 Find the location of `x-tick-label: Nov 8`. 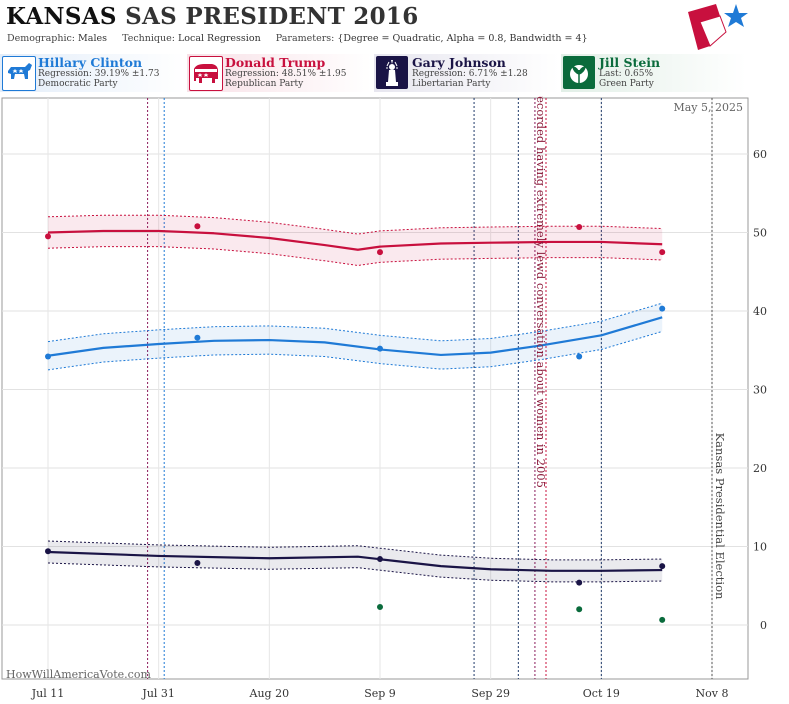

x-tick-label: Nov 8 is located at coordinates (712, 693).